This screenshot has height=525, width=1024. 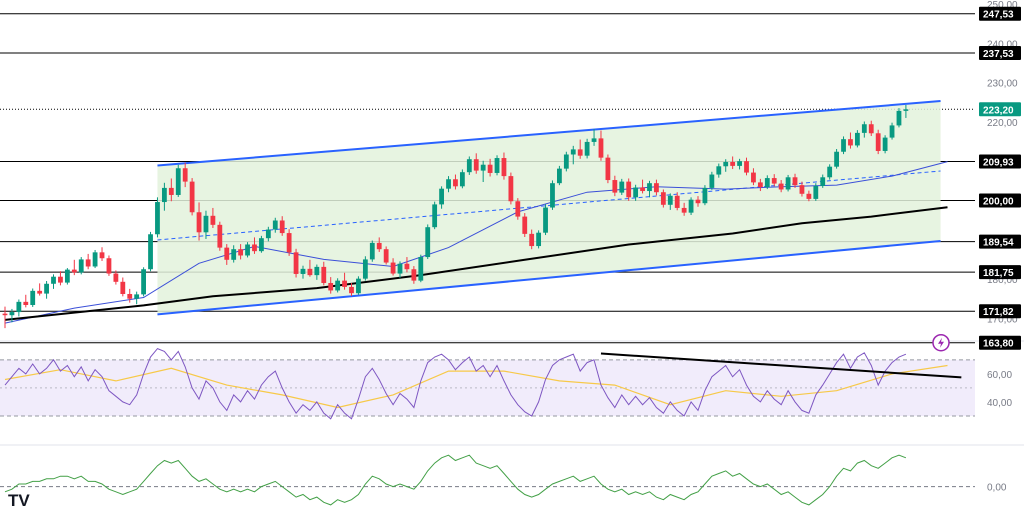 I want to click on momentum-line, so click(x=455, y=480).